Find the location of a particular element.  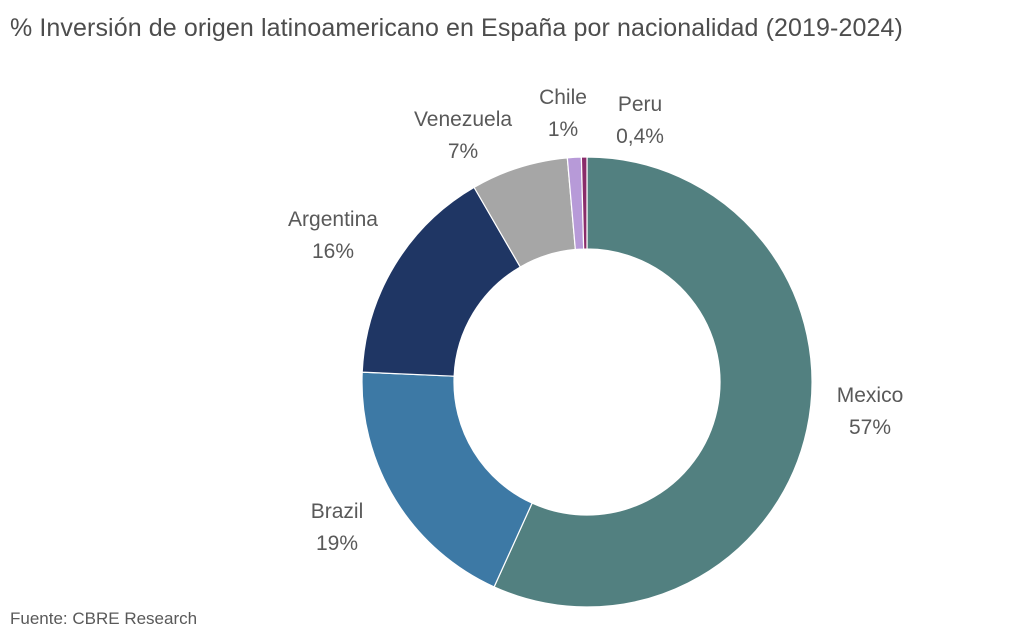

slice-value-label: 1% is located at coordinates (563, 129).